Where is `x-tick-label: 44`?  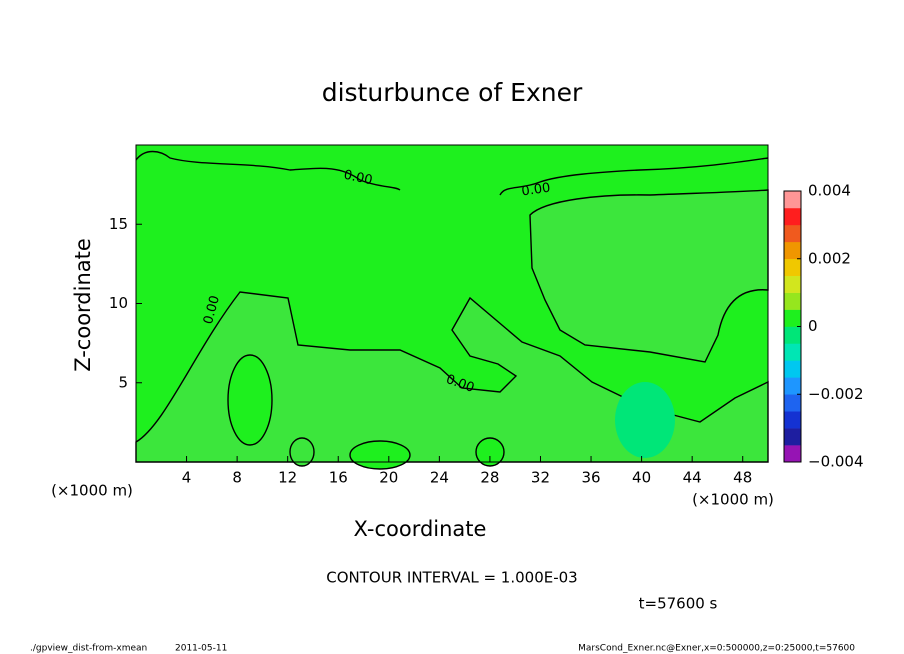
x-tick-label: 44 is located at coordinates (692, 478).